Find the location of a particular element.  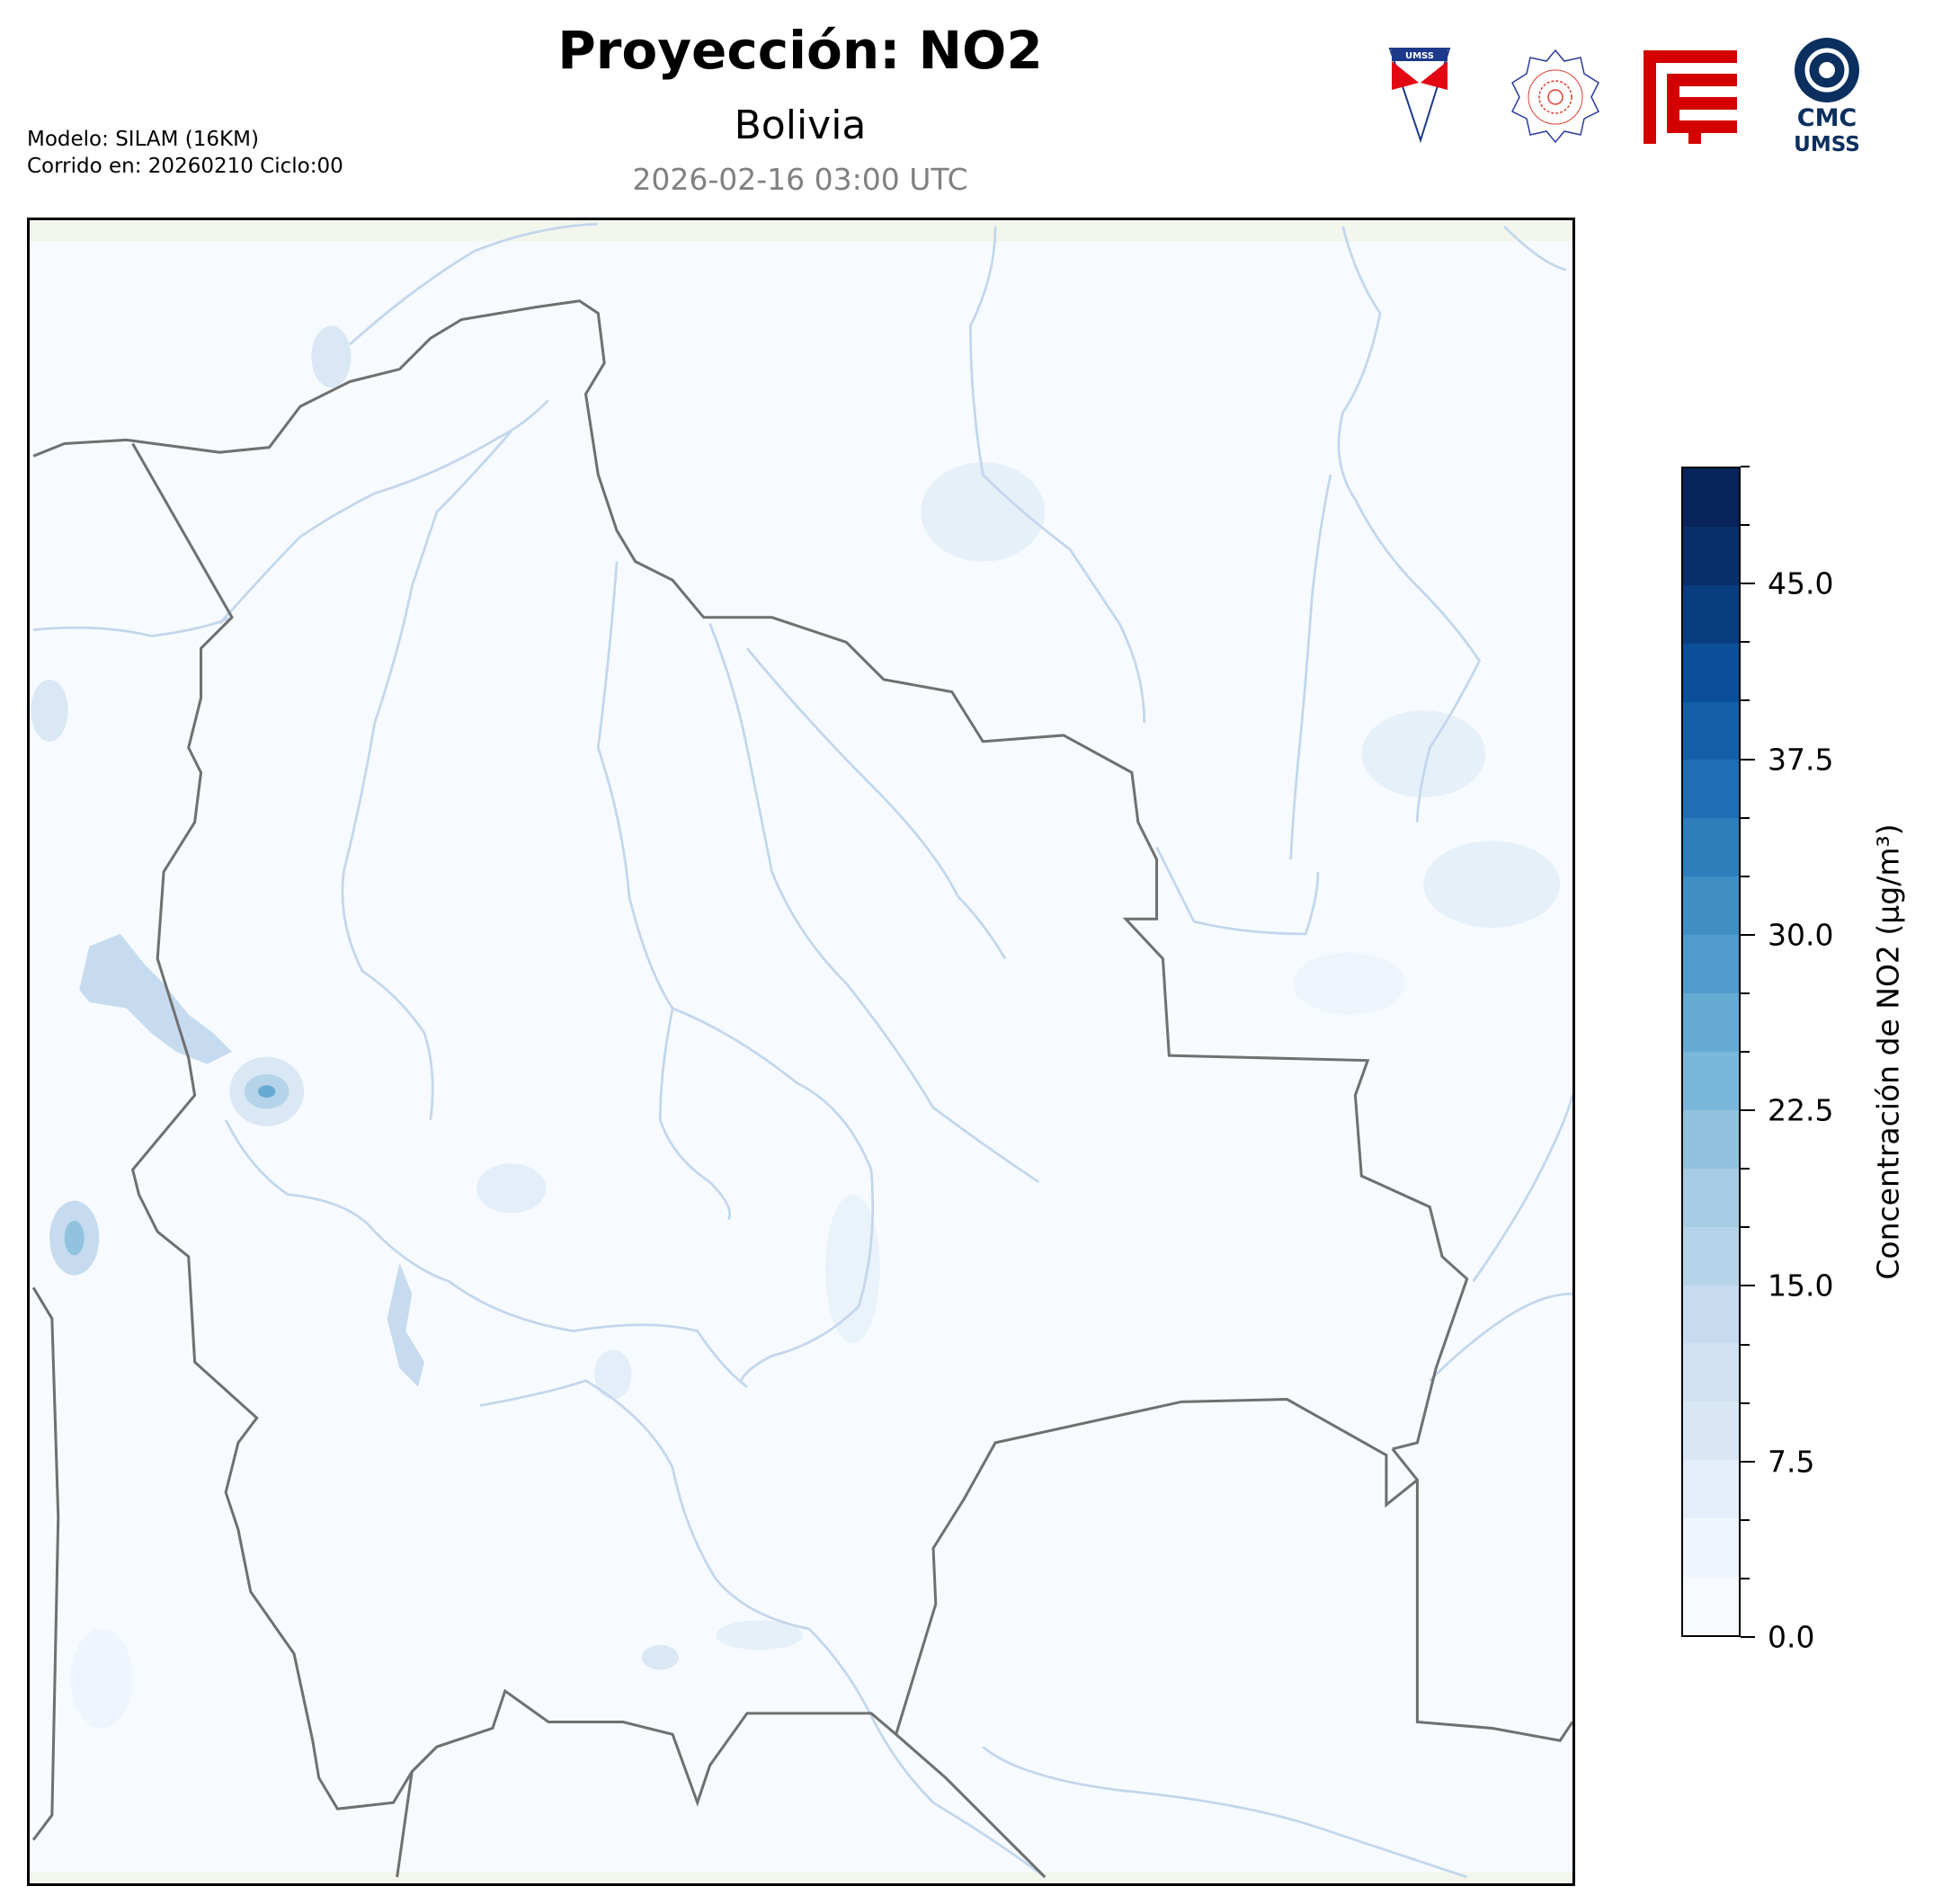

umss-shield-logo: UMSS is located at coordinates (1419, 96).